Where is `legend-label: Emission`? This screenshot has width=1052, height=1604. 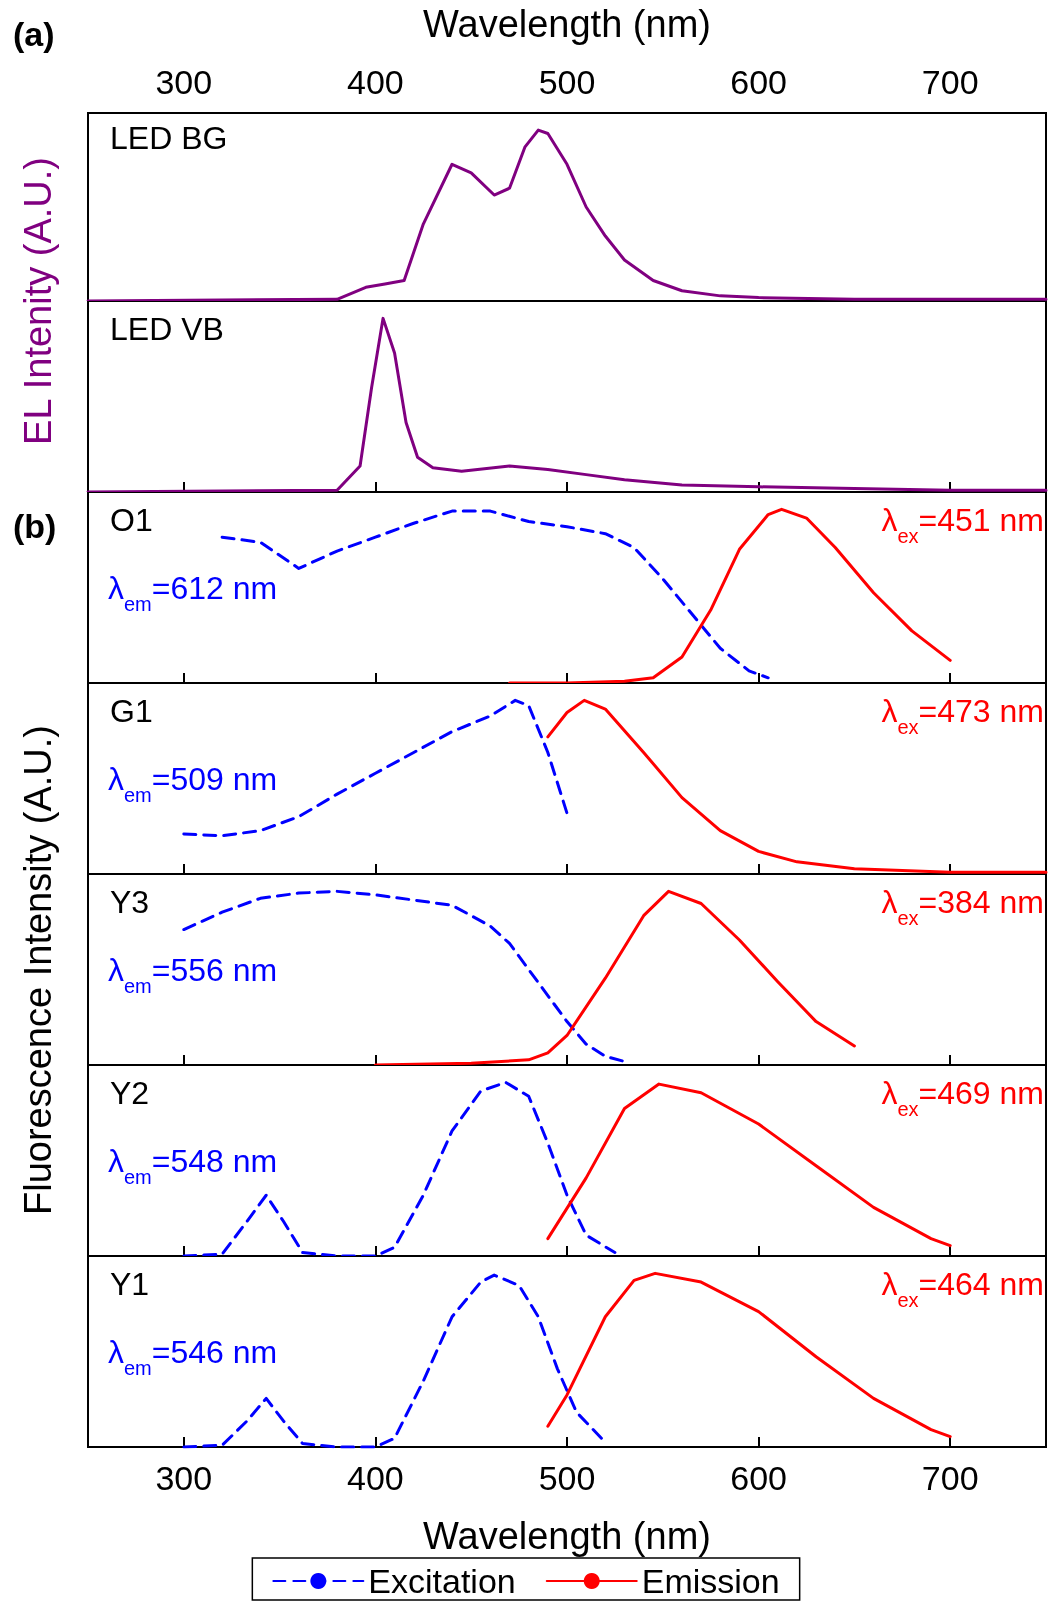 legend-label: Emission is located at coordinates (710, 1581).